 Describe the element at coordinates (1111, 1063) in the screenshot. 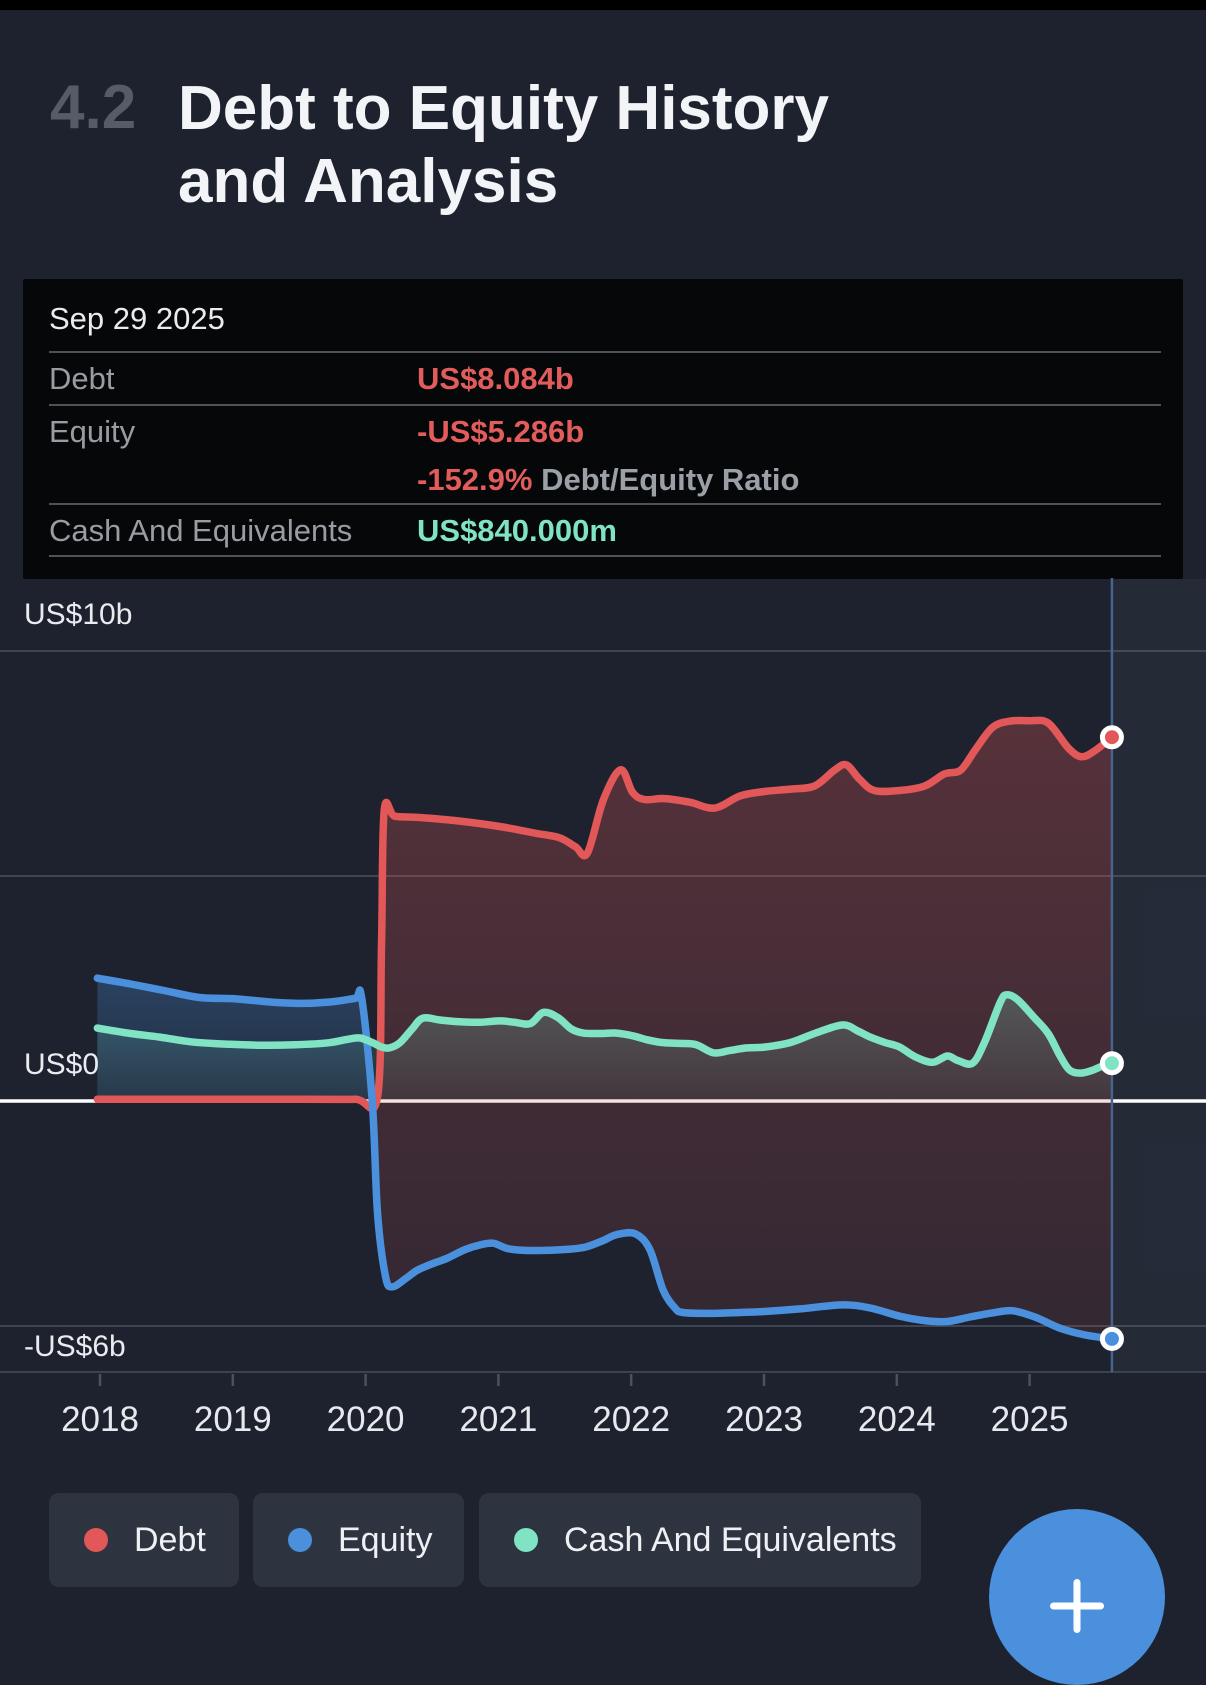

I see `marker-cash` at that location.